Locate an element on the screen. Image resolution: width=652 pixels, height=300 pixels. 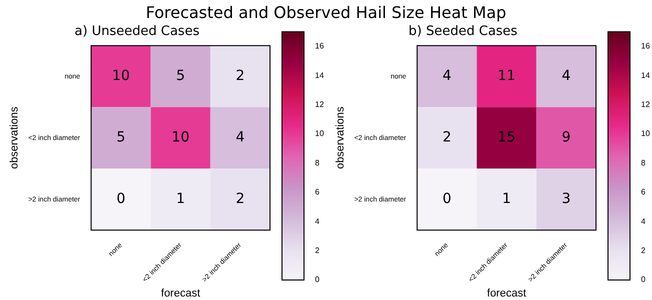
data-label: 3 is located at coordinates (566, 199).